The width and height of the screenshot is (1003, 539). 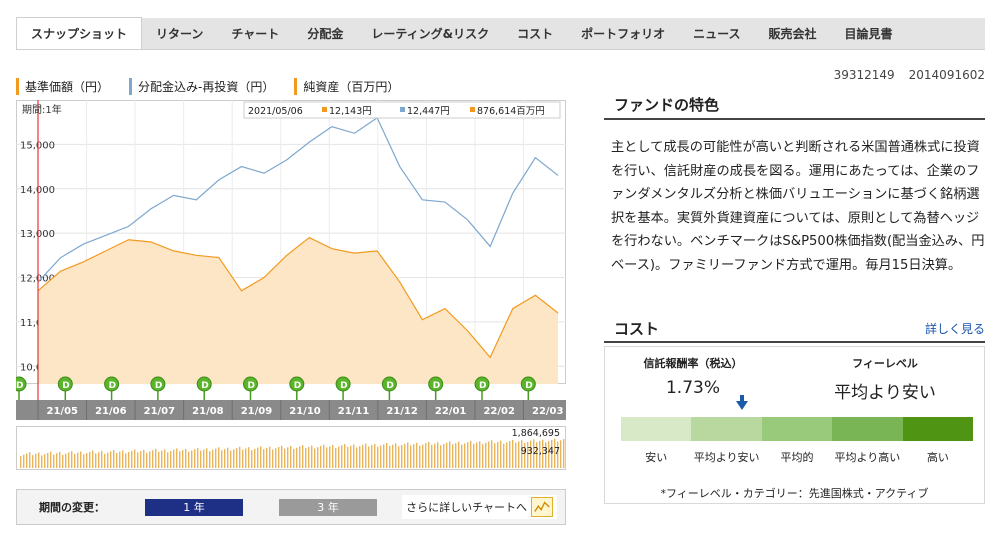 What do you see at coordinates (350, 111) in the screenshot?
I see `tooltip-nav: 12,143円` at bounding box center [350, 111].